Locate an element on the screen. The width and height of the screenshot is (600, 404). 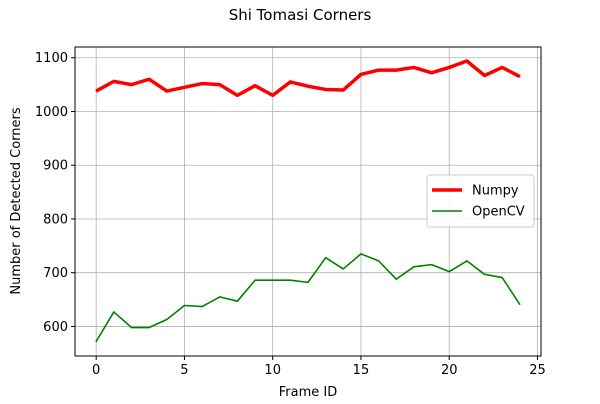
legend-box is located at coordinates (480, 201).